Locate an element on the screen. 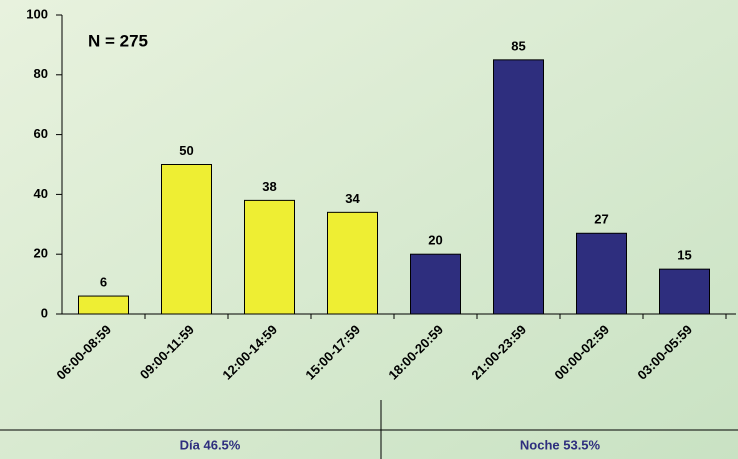 This screenshot has width=738, height=459. annotation: N = 275 is located at coordinates (118, 40).